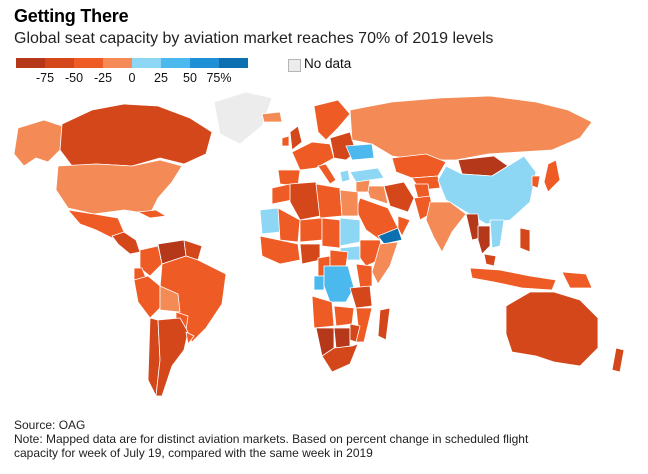 This screenshot has width=648, height=474. What do you see at coordinates (190, 78) in the screenshot?
I see `legend-tick-5: 50` at bounding box center [190, 78].